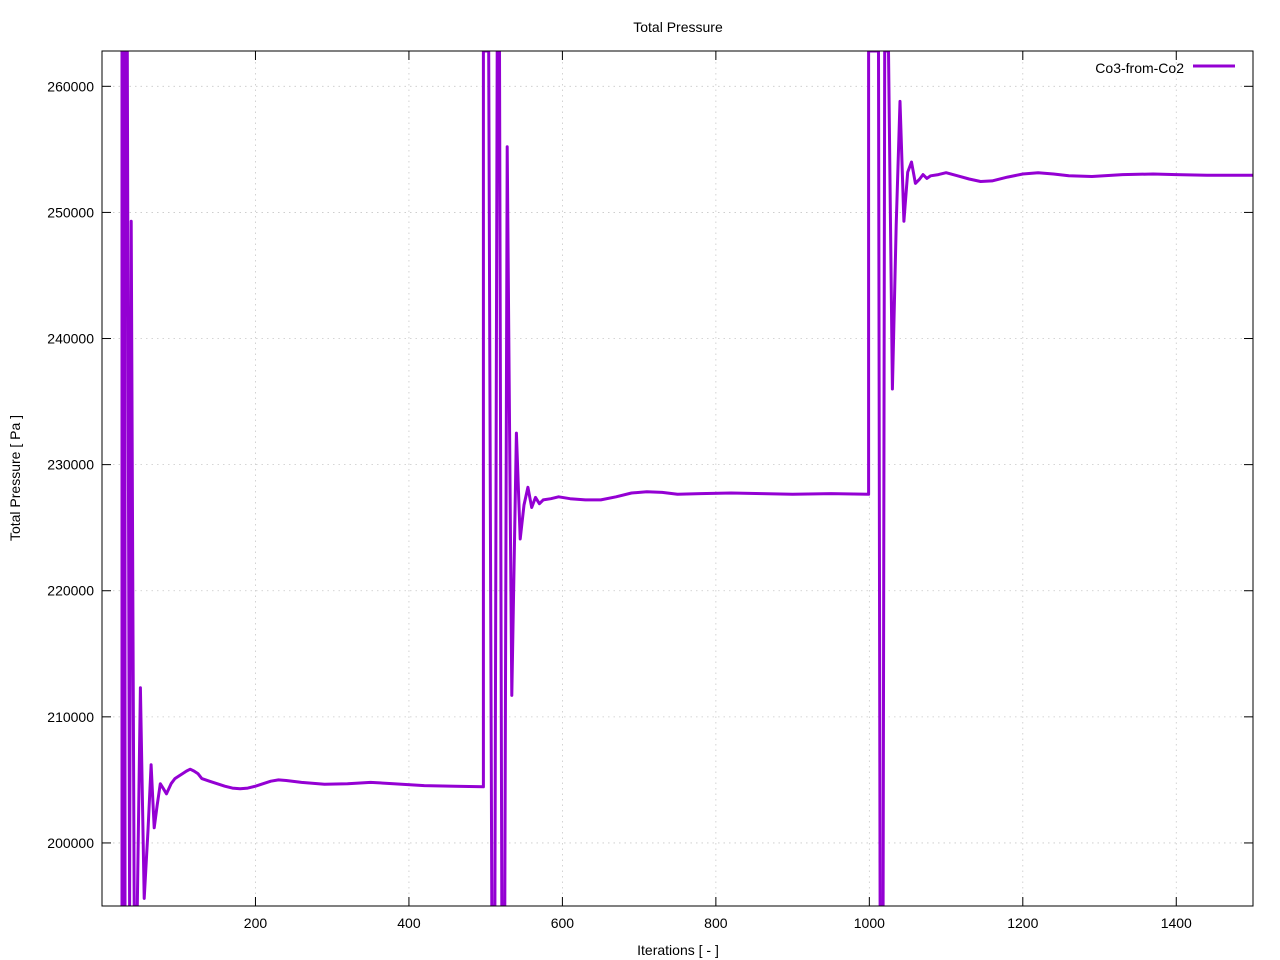  What do you see at coordinates (70, 465) in the screenshot?
I see `y-tick-label: 230000` at bounding box center [70, 465].